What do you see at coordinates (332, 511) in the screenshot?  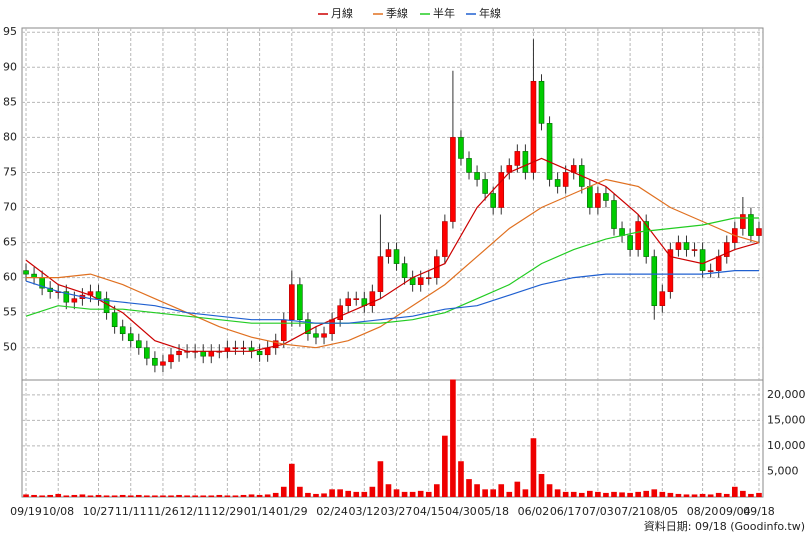 I see `x-tick-label: 02/24` at bounding box center [332, 511].